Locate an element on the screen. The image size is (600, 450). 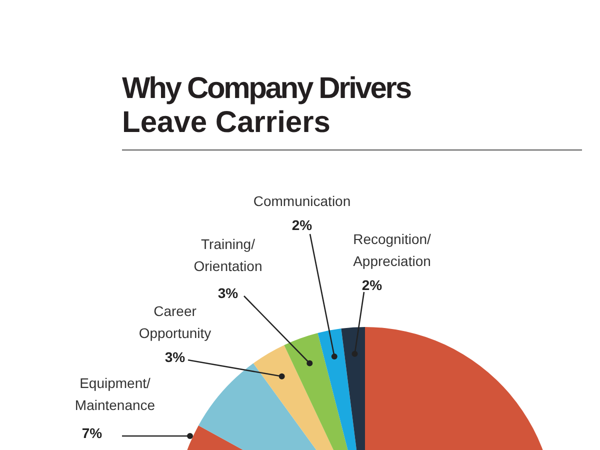
slice-label: Training/ Orientation is located at coordinates (228, 255).